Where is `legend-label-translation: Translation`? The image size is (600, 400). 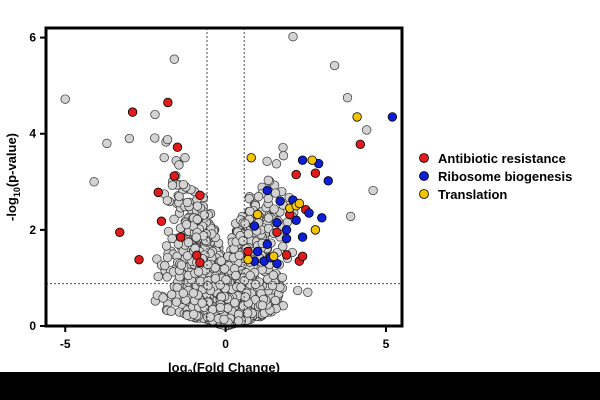 legend-label-translation: Translation is located at coordinates (472, 194).